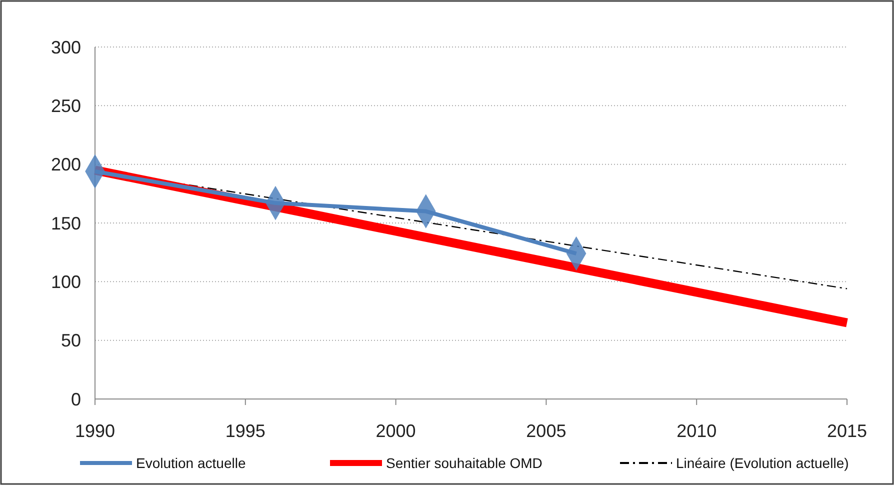  I want to click on x-tick-label: 2015, so click(847, 431).